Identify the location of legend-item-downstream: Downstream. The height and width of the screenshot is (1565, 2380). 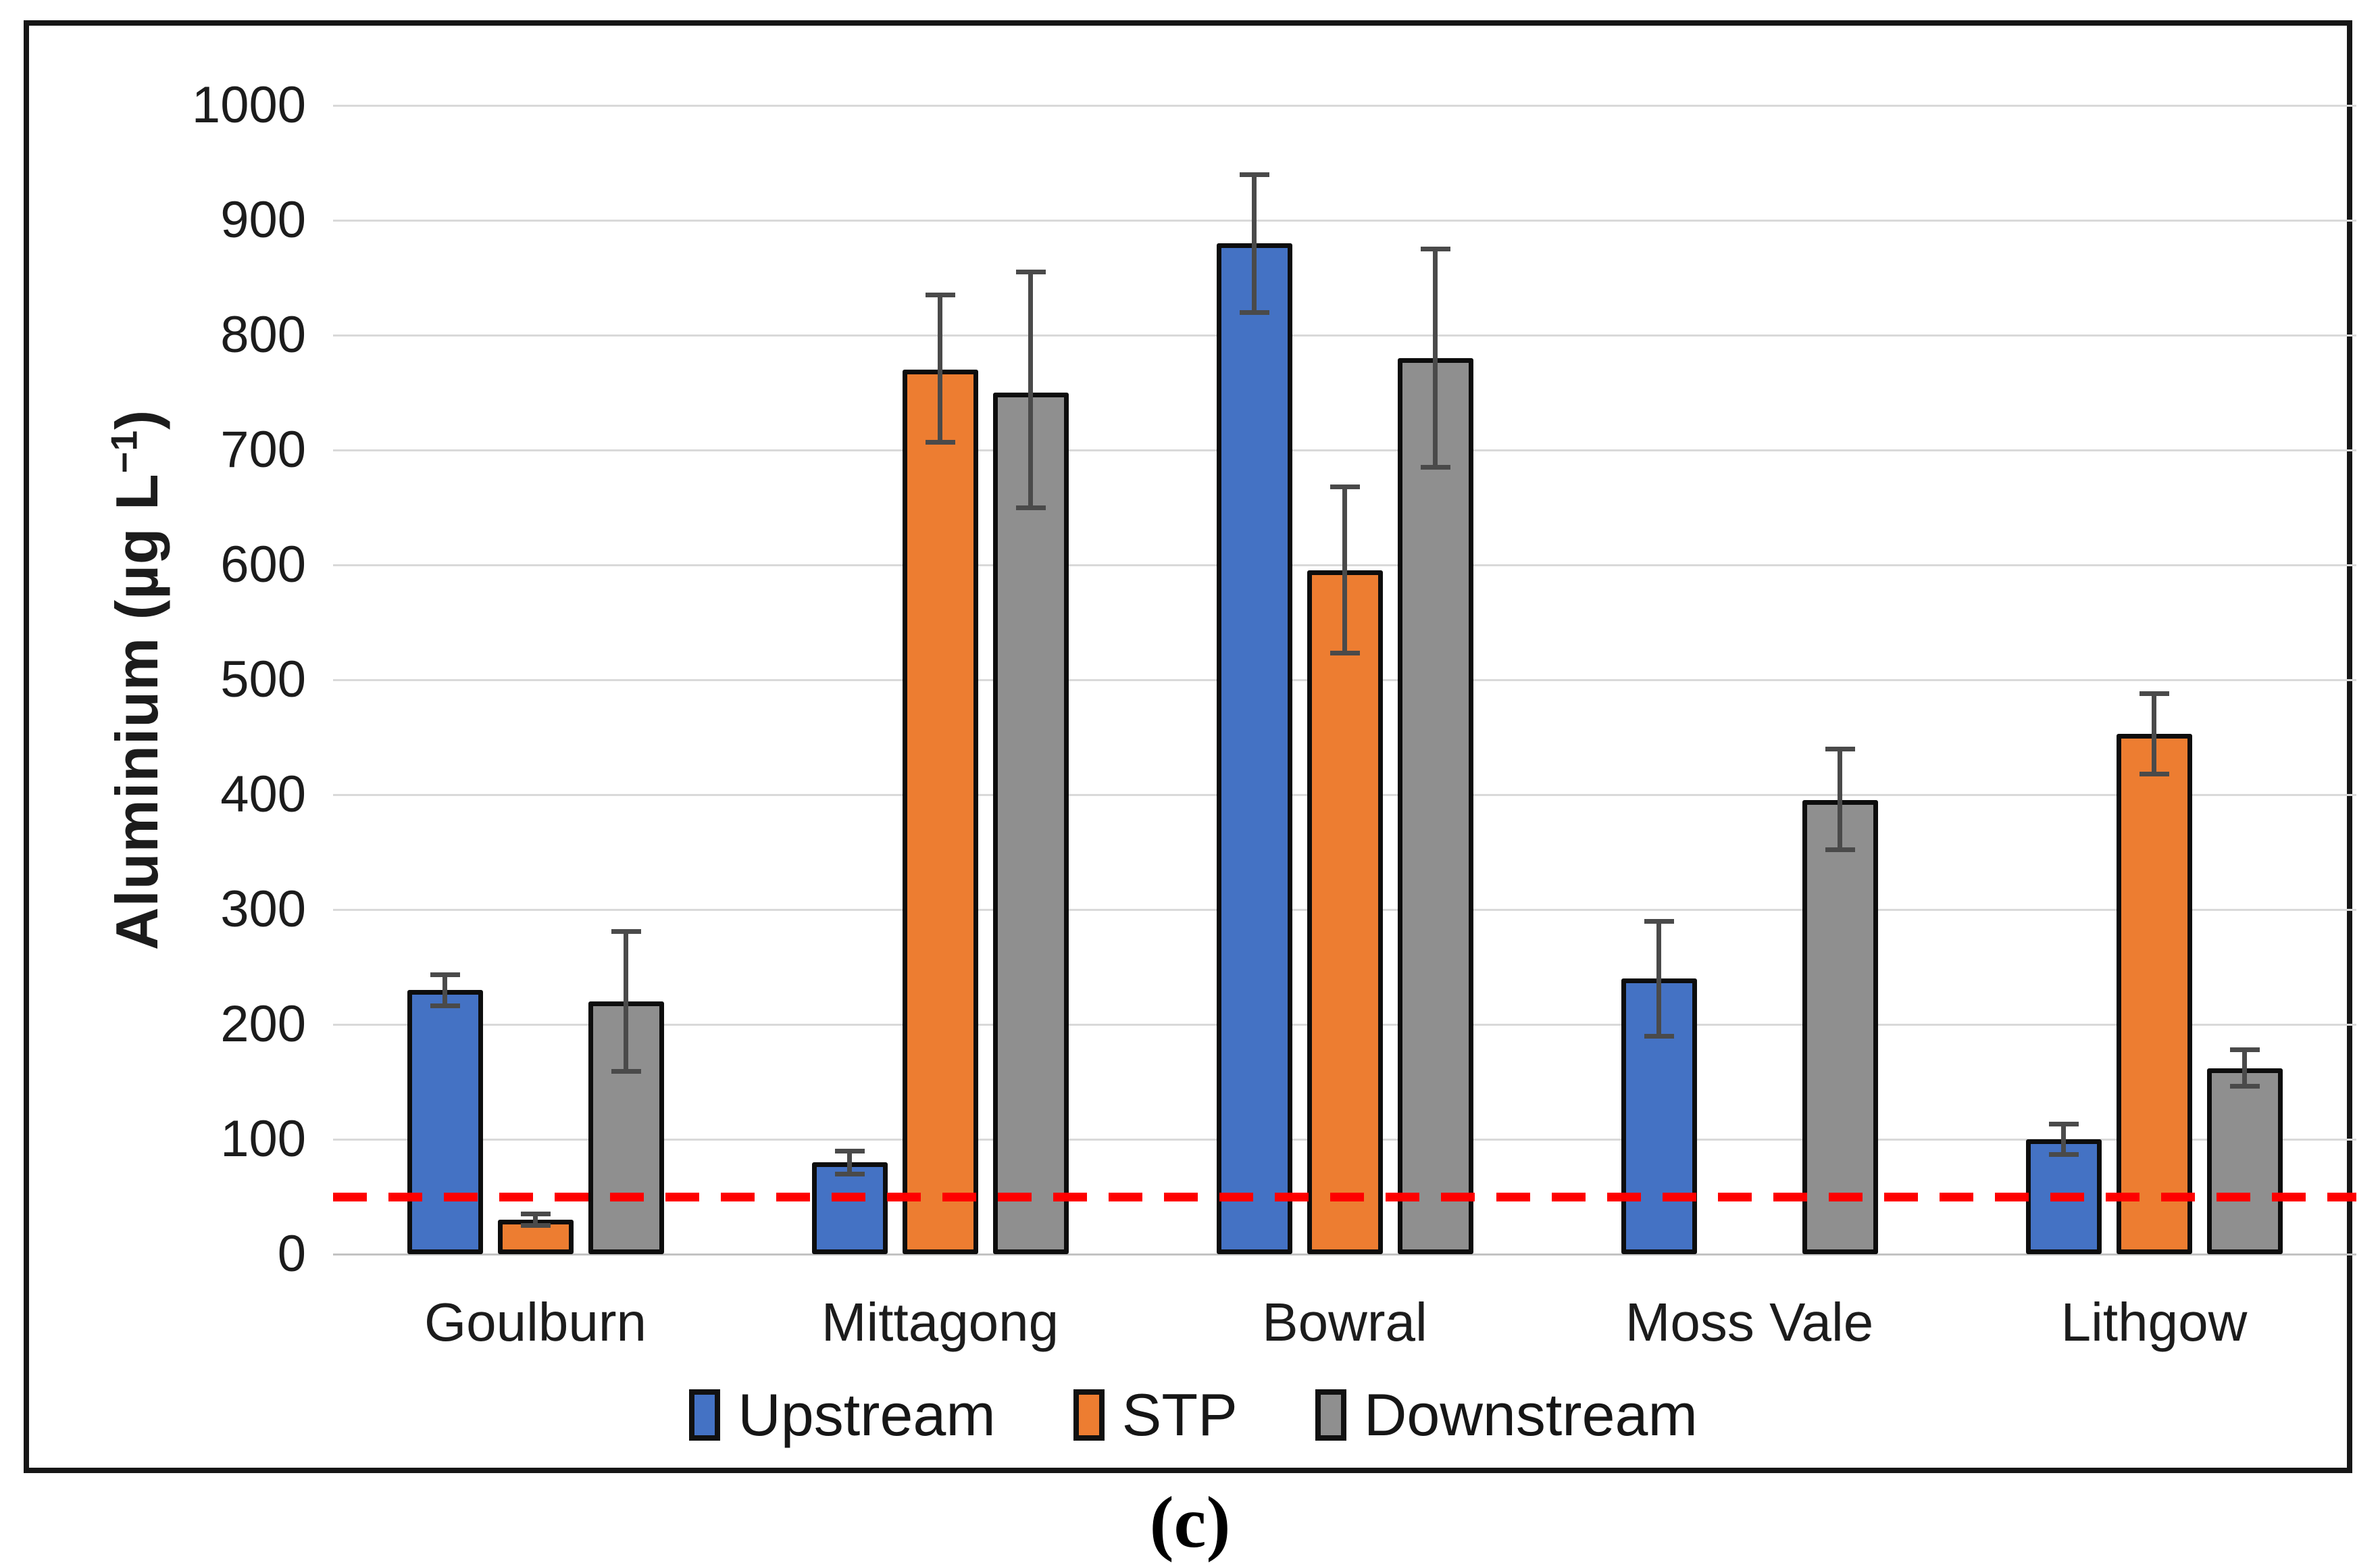
(1507, 1415).